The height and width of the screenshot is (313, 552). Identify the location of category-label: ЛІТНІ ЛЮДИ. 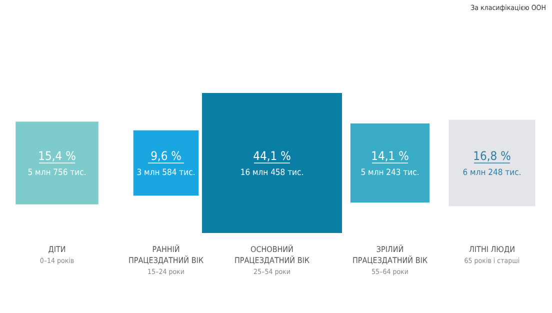
(492, 249).